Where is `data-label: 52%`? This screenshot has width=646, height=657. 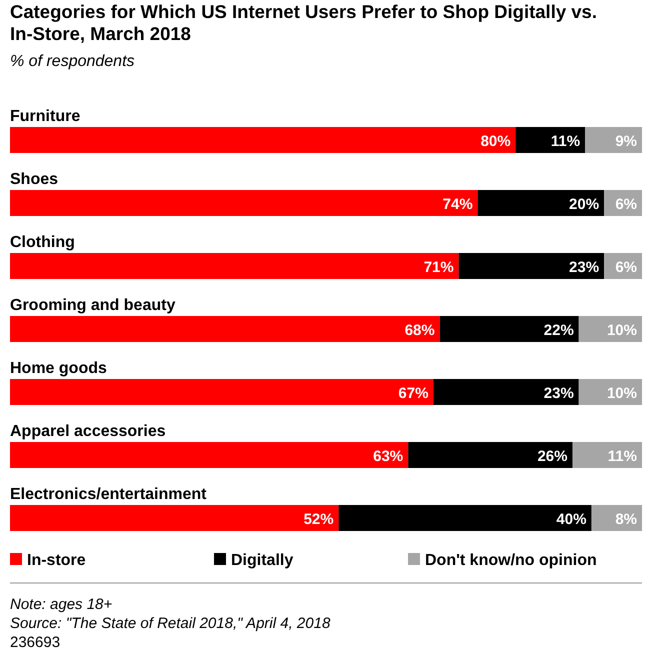 data-label: 52% is located at coordinates (319, 519).